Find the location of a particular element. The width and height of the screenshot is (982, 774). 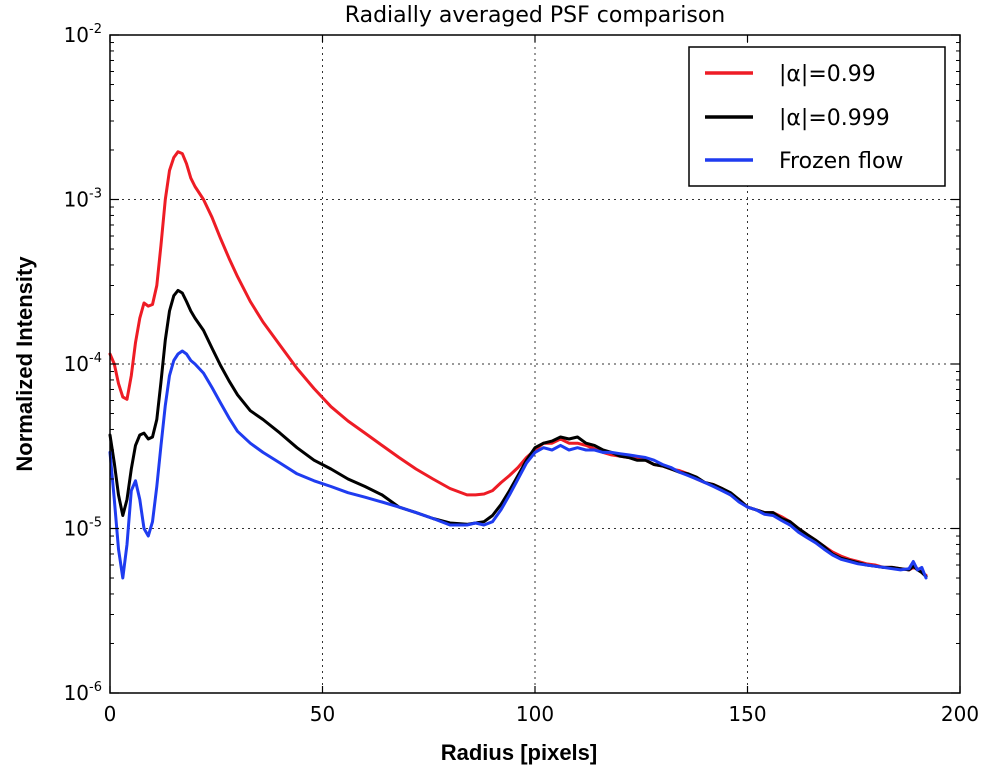

legend: |α|=0.99 |α|=0.999 Frozen flow is located at coordinates (817, 116).